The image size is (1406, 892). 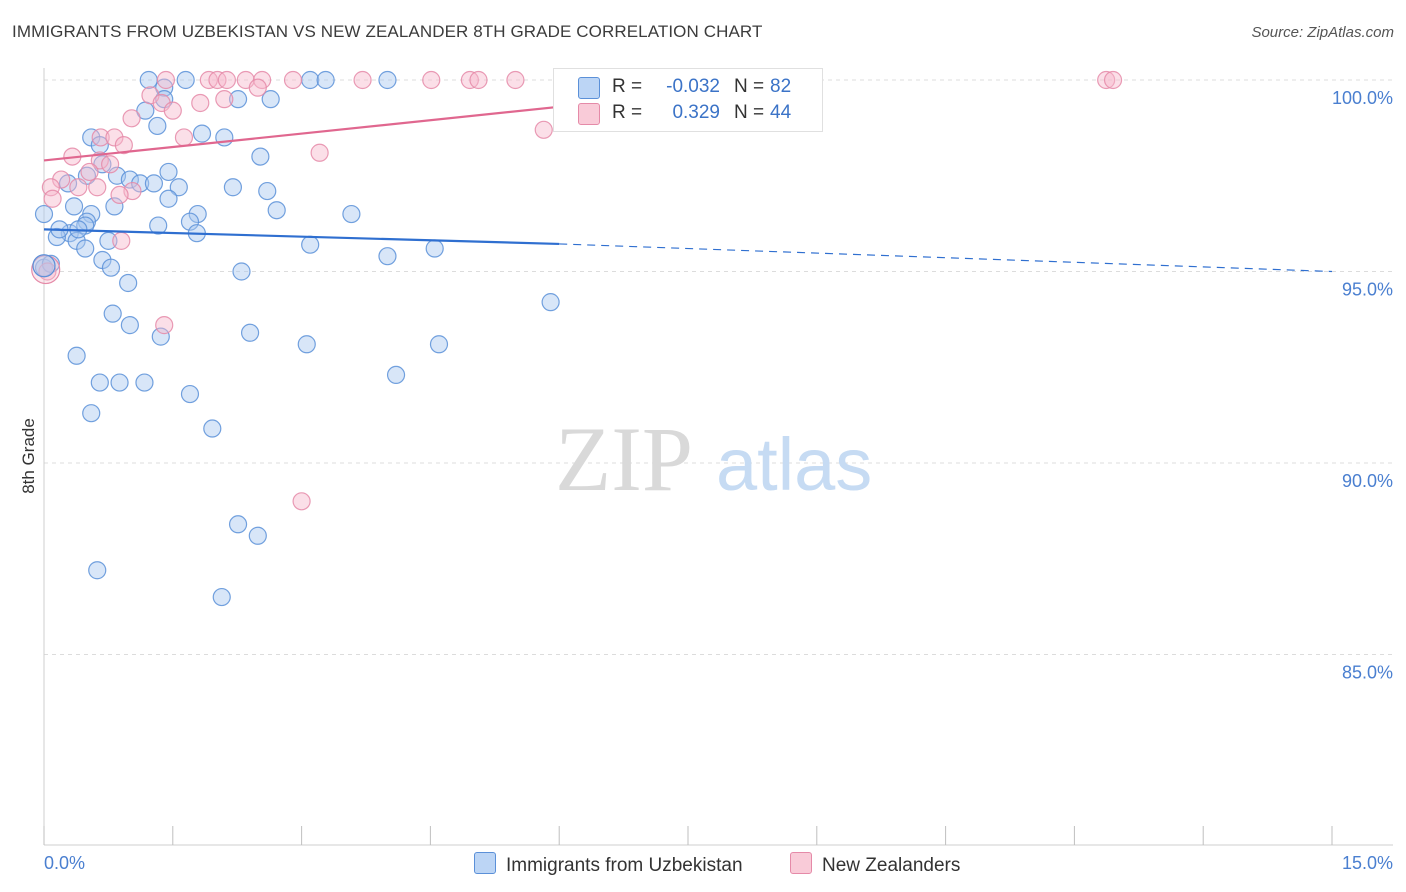 I want to click on legend-swatch-pink, so click(x=801, y=863).